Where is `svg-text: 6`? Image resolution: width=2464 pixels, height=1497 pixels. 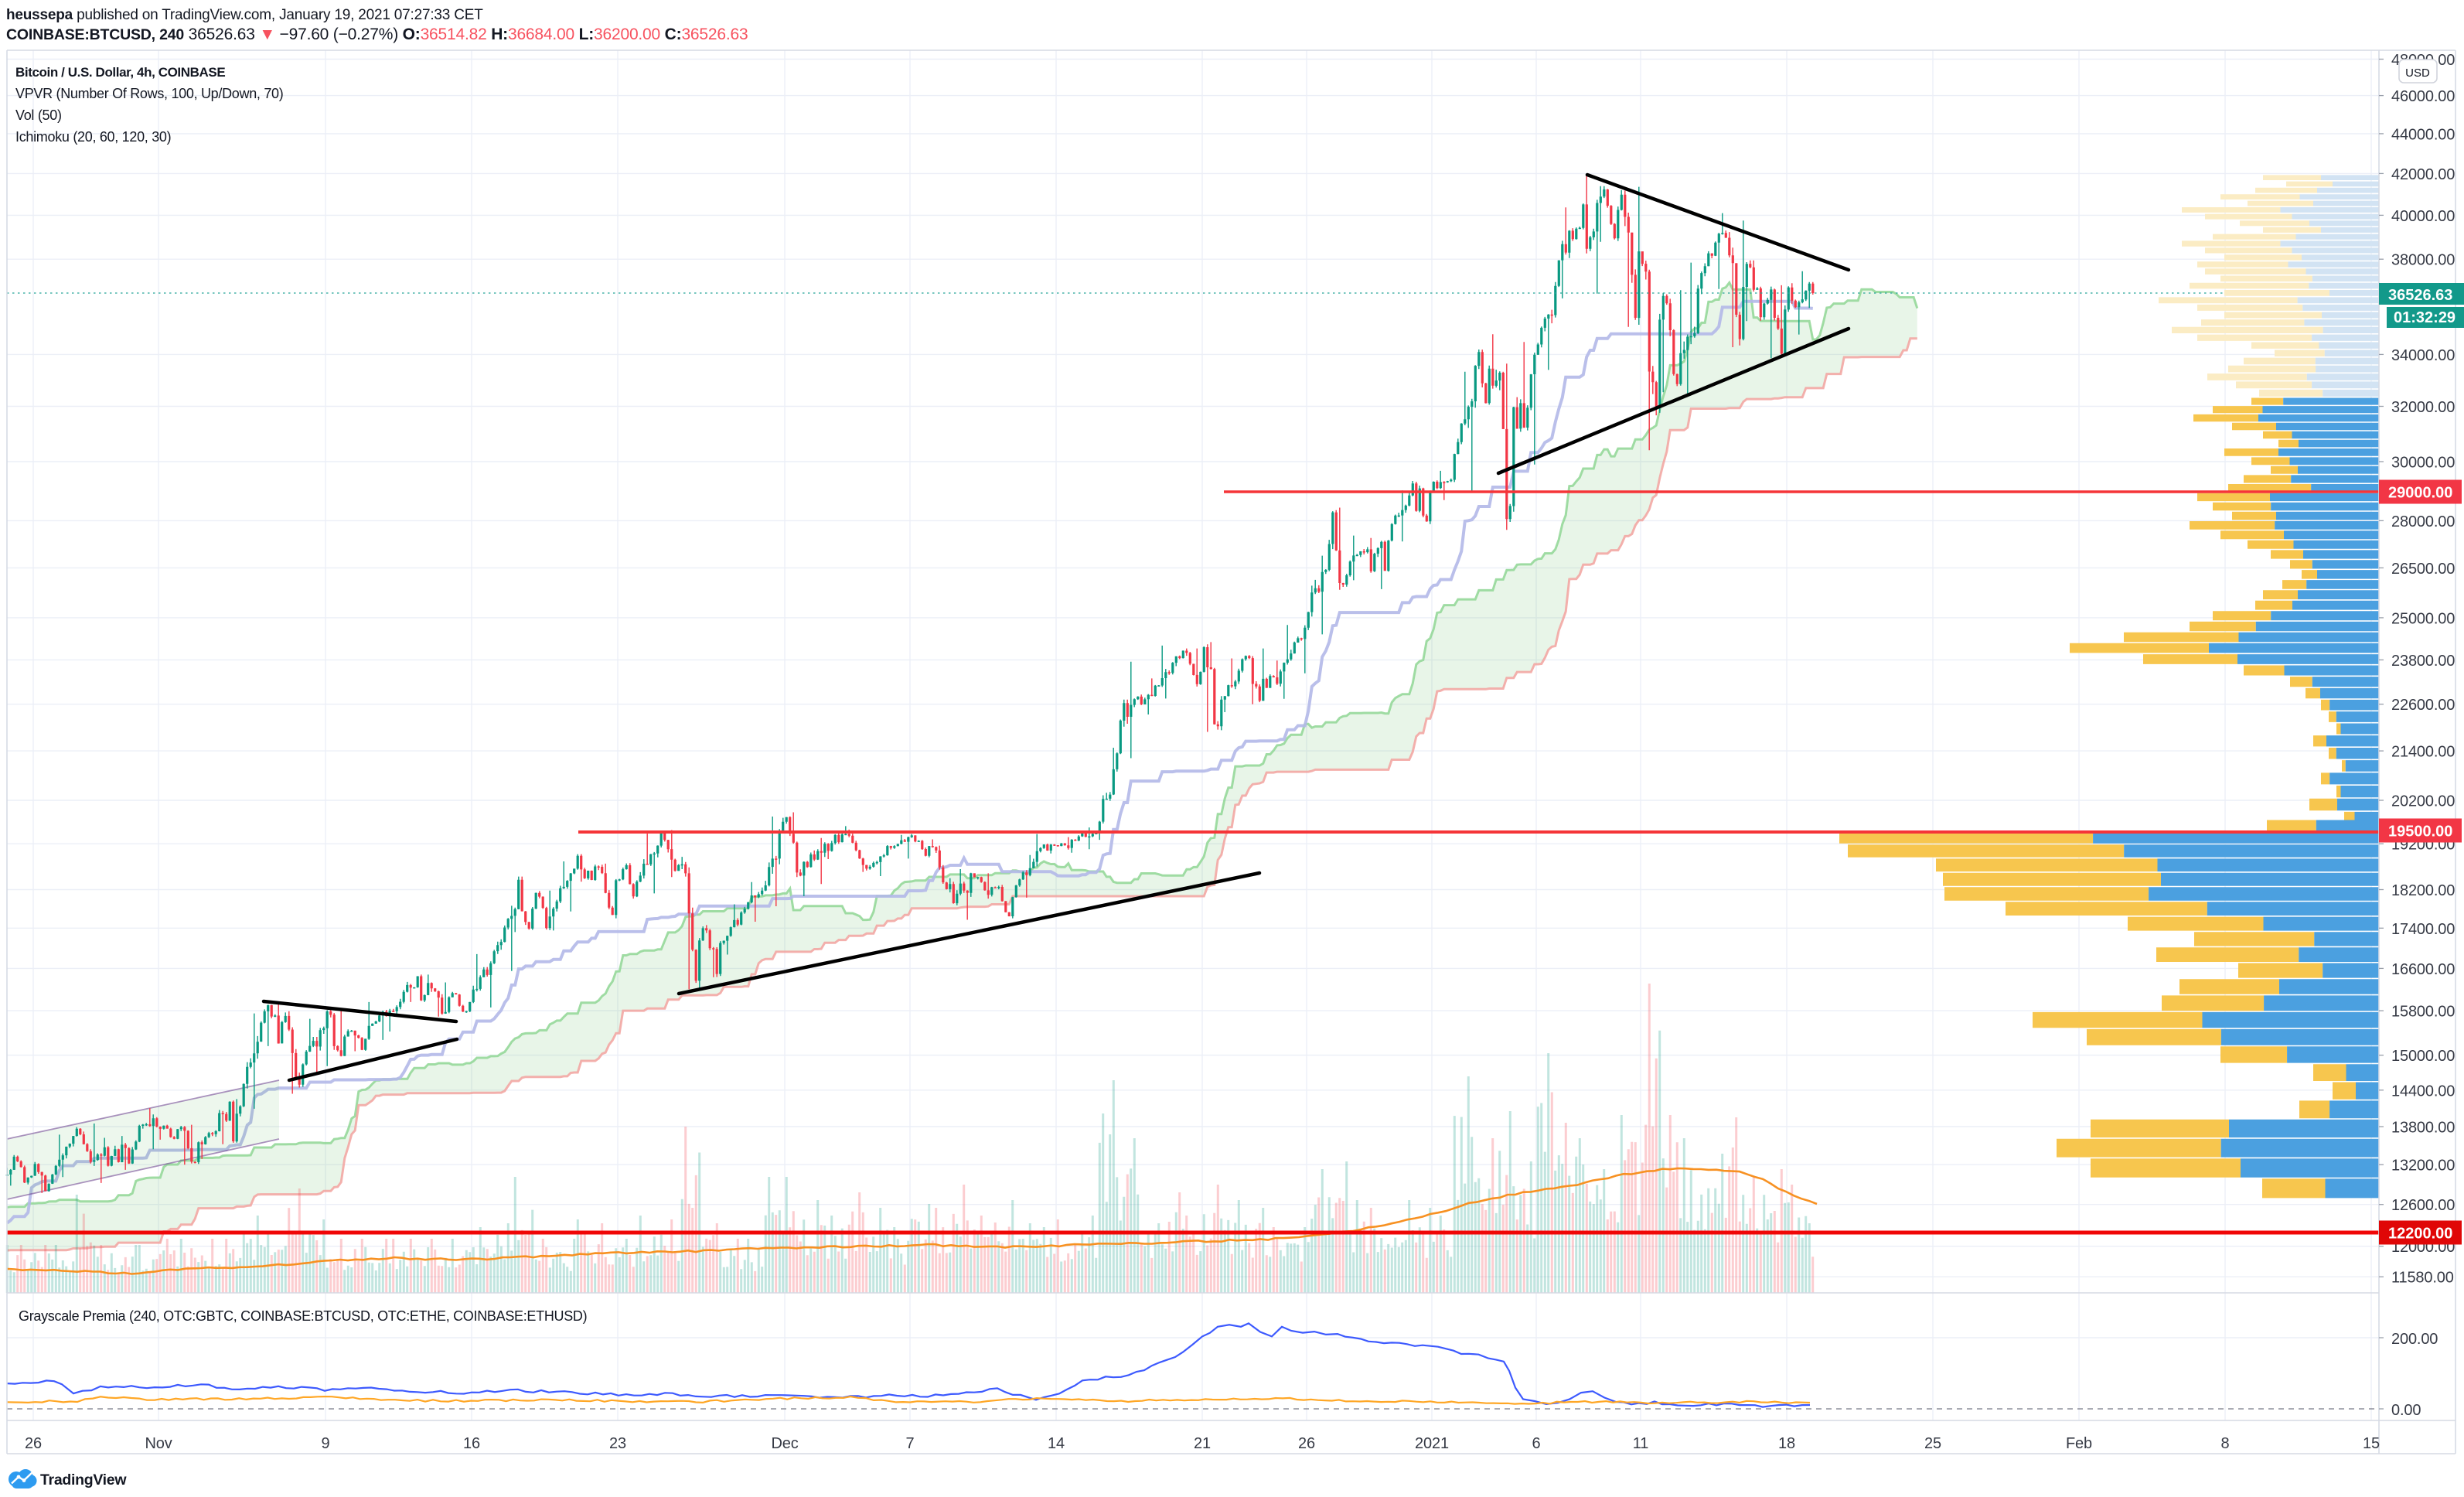
svg-text: 6 is located at coordinates (1536, 1443).